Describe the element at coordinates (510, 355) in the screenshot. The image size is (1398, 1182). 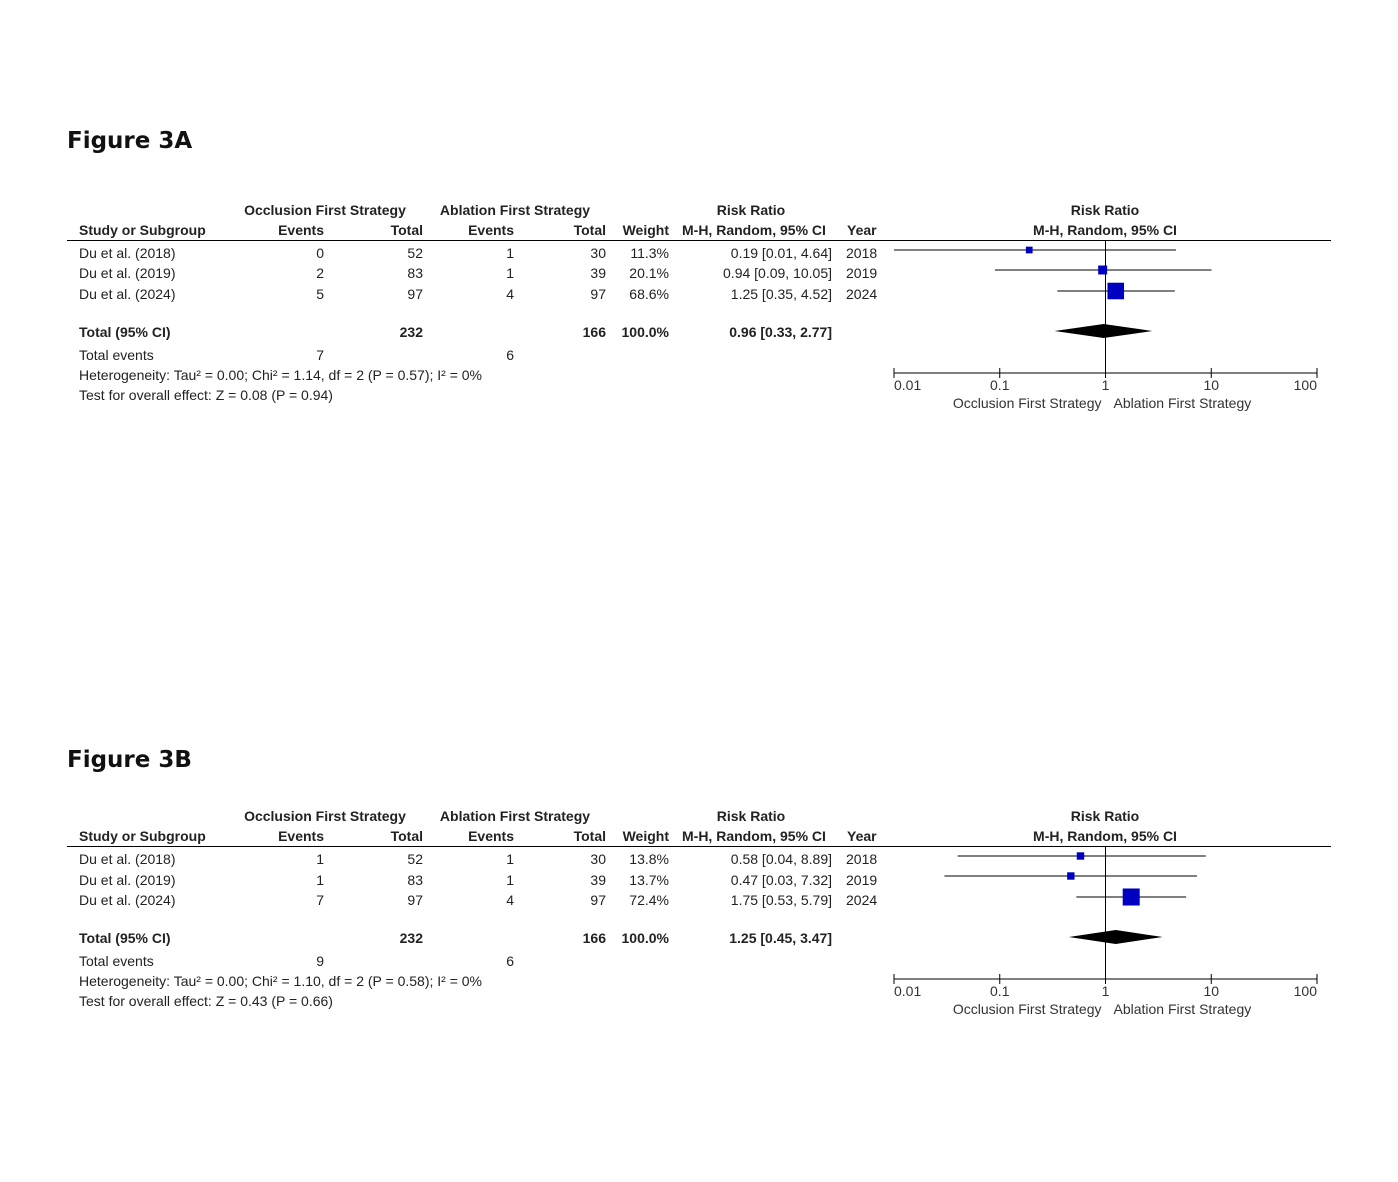
I see `total-events-ctl: 6` at that location.